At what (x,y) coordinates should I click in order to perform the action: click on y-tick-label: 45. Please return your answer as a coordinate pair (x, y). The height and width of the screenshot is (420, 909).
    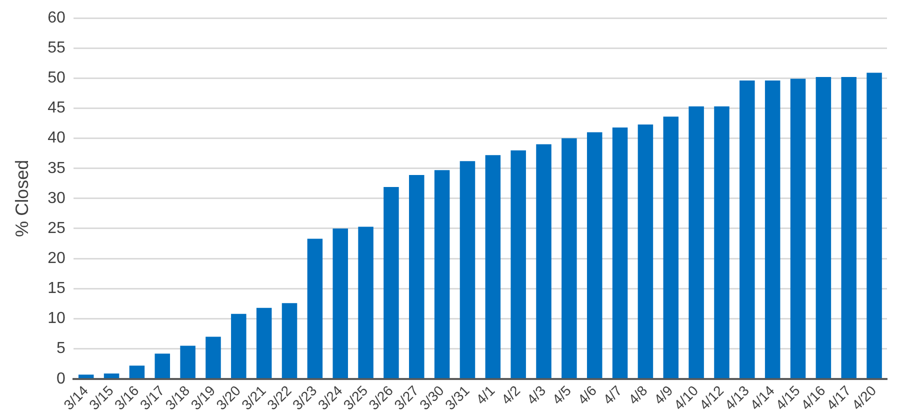
    Looking at the image, I should click on (57, 108).